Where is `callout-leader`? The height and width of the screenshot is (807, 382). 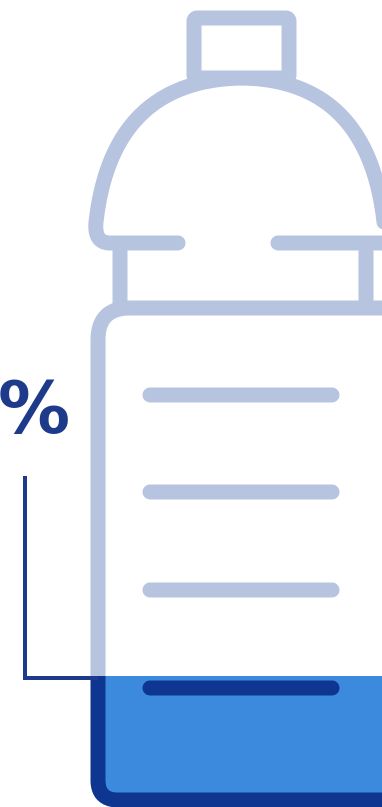
callout-leader is located at coordinates (60, 578).